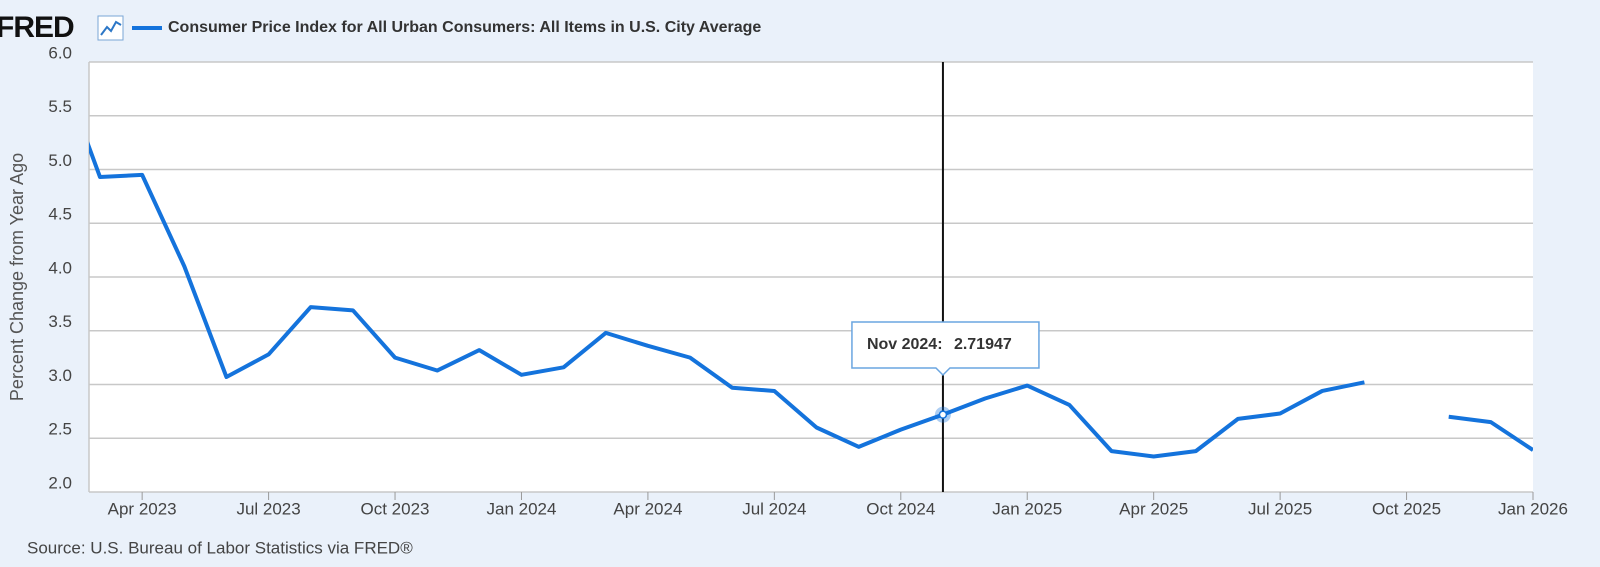 This screenshot has height=567, width=1600. I want to click on x-tick-label: Jan 2024, so click(521, 508).